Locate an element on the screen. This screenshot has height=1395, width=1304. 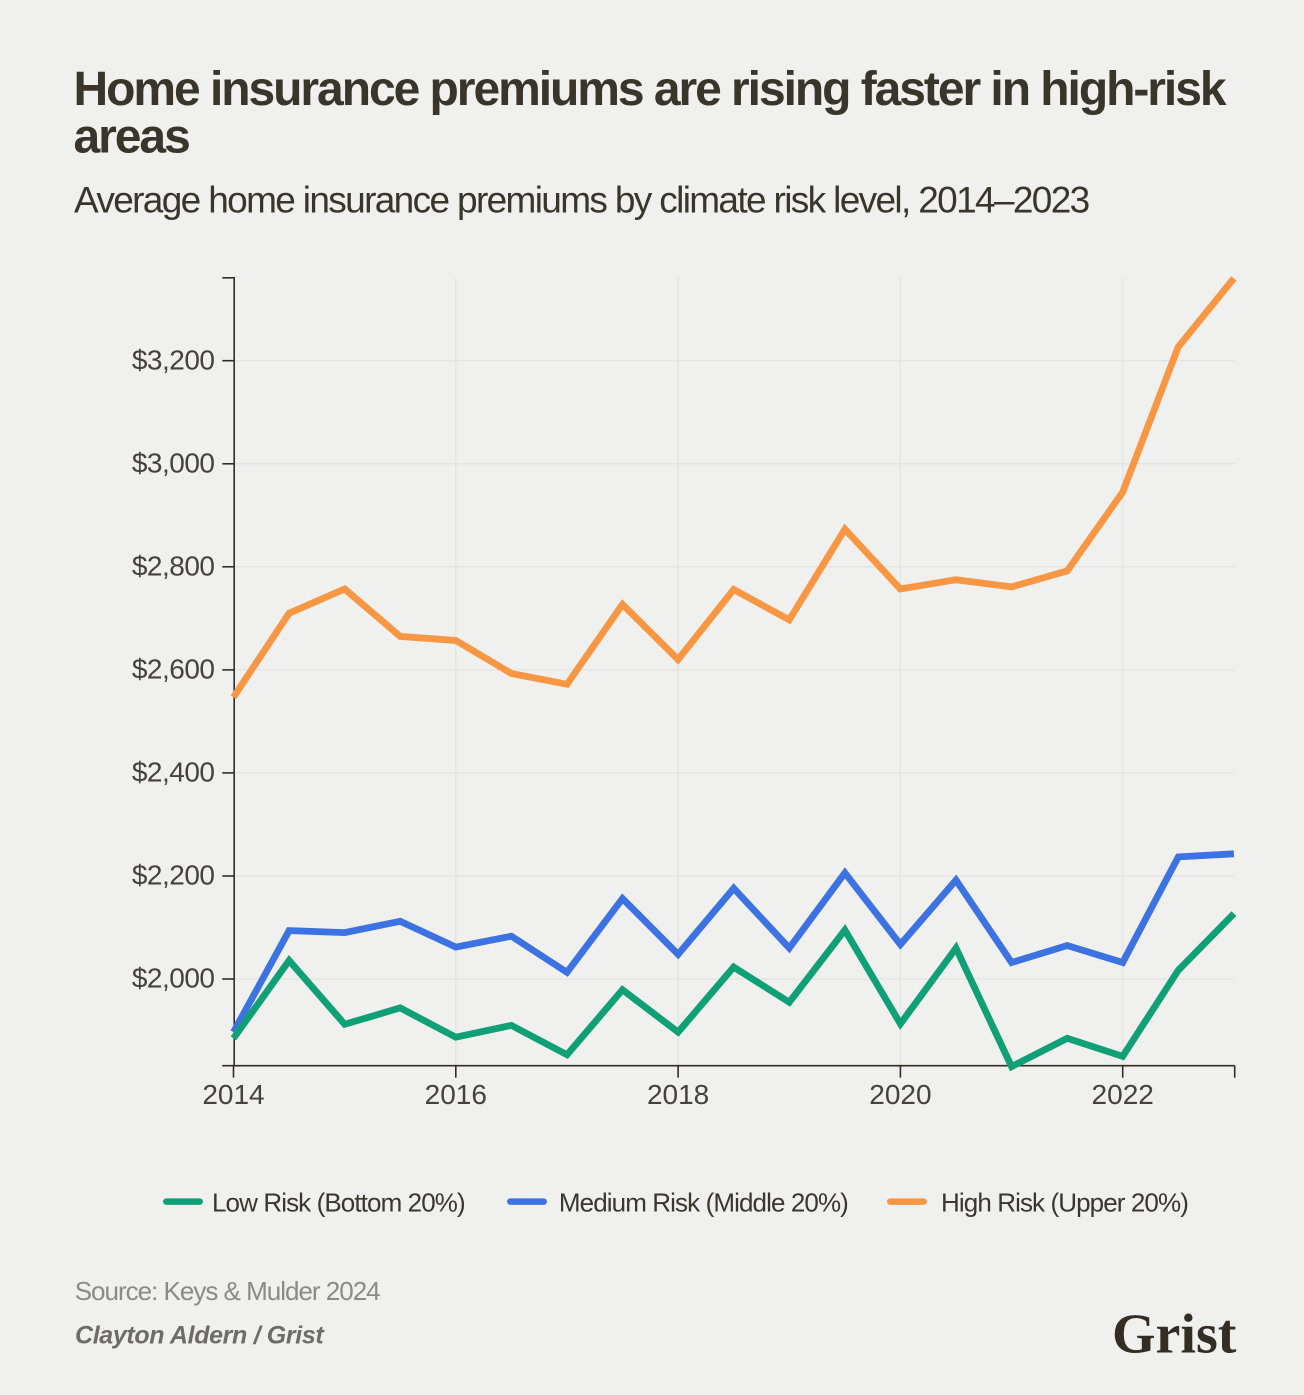
svg-text: Clayton Aldern / Grist is located at coordinates (200, 1336).